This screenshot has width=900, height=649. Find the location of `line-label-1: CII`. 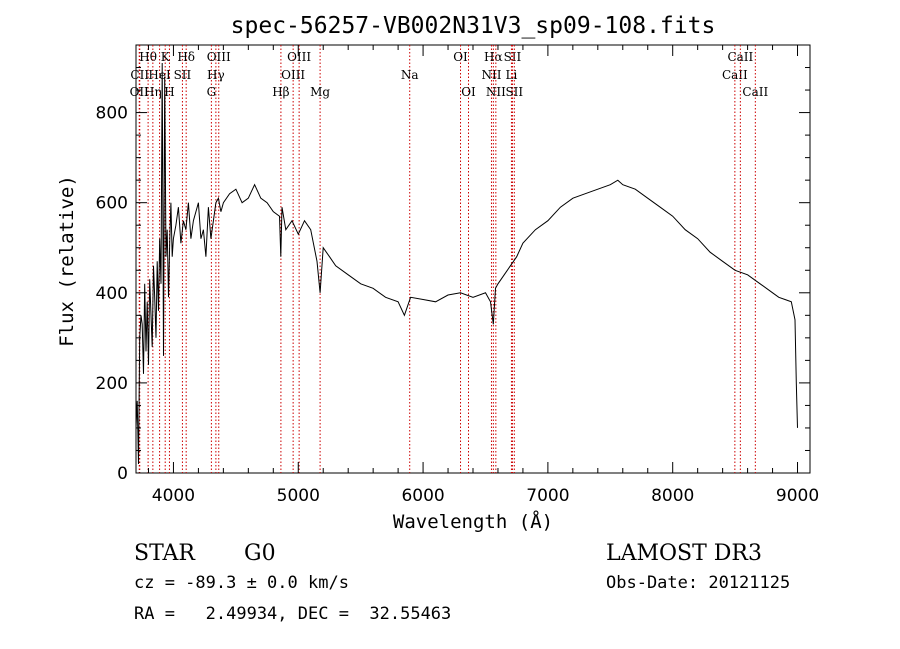

line-label-1: CII is located at coordinates (139, 75).